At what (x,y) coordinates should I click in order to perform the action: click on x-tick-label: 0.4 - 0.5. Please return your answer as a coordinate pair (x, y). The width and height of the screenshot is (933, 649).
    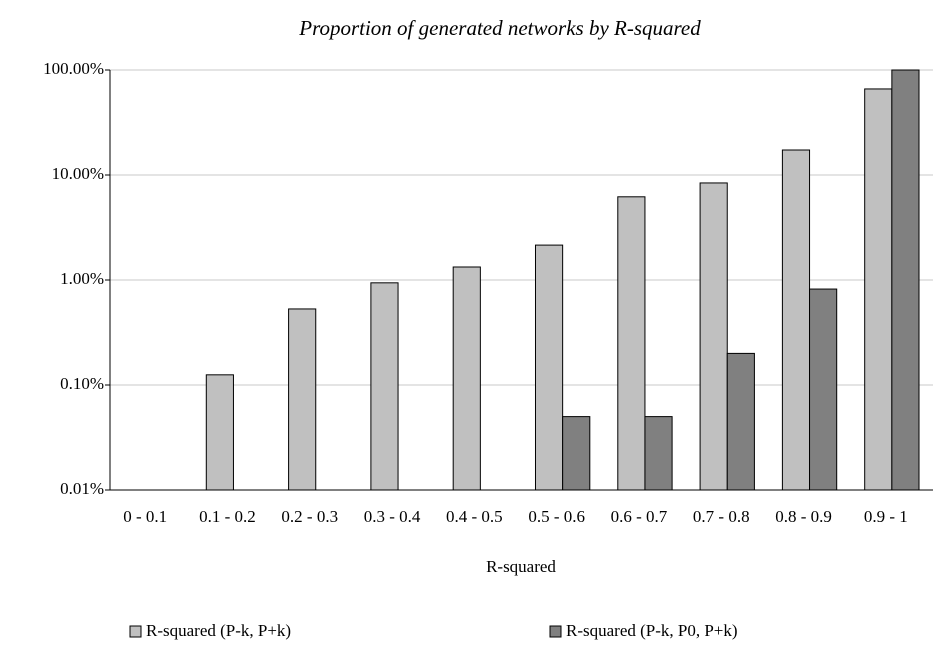
    Looking at the image, I should click on (474, 516).